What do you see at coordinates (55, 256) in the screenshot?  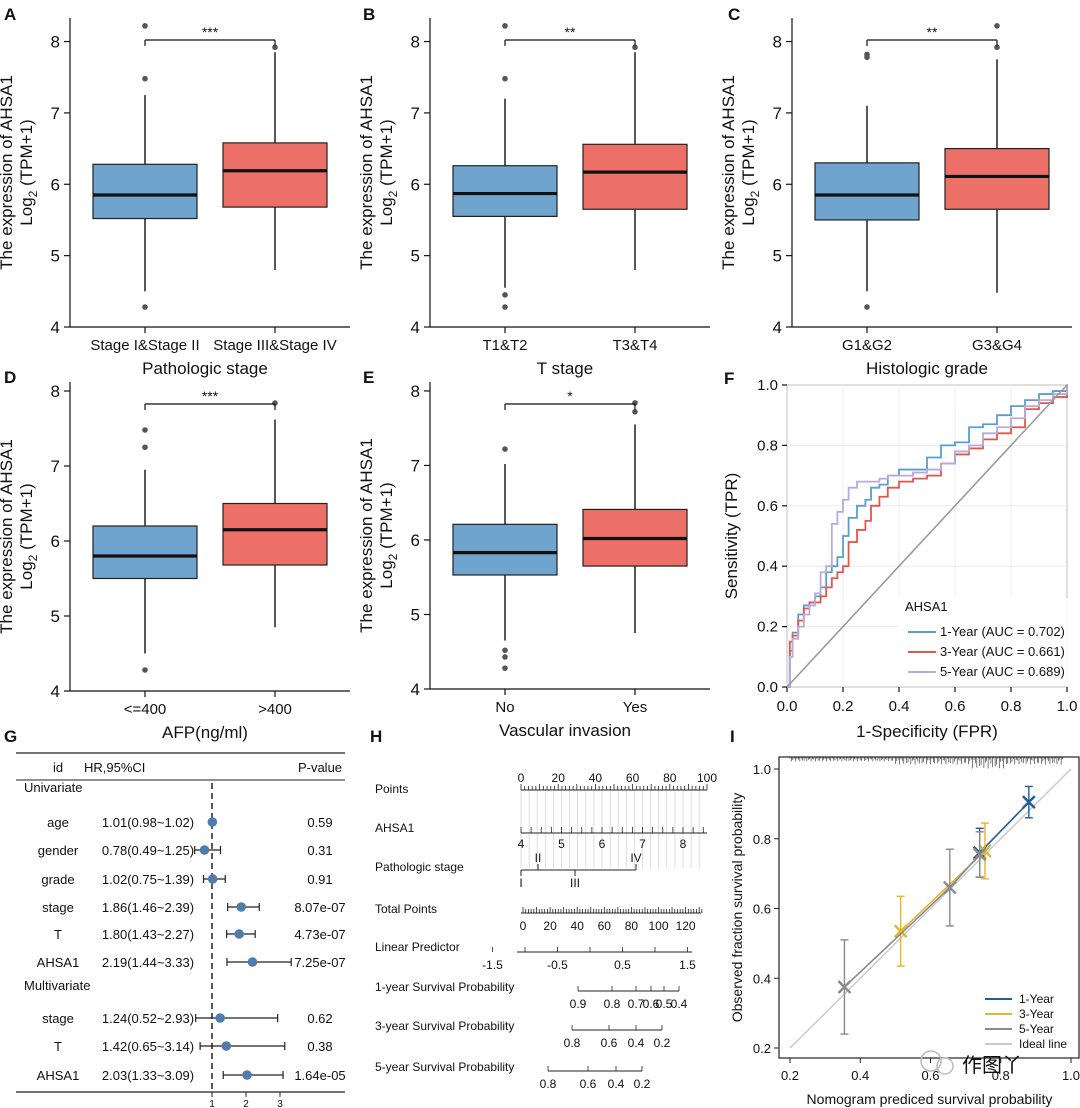 I see `y-tick-label: 5` at bounding box center [55, 256].